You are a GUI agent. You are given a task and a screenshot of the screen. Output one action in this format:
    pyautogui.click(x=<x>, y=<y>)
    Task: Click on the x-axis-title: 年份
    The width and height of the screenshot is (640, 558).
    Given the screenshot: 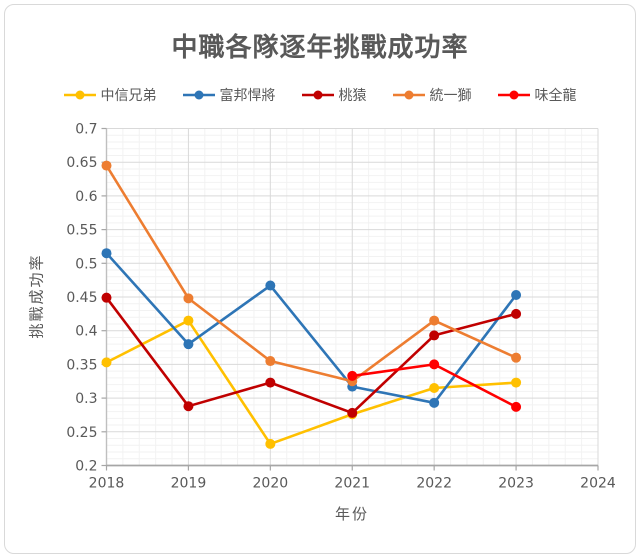 What is the action you would take?
    pyautogui.click(x=351, y=514)
    